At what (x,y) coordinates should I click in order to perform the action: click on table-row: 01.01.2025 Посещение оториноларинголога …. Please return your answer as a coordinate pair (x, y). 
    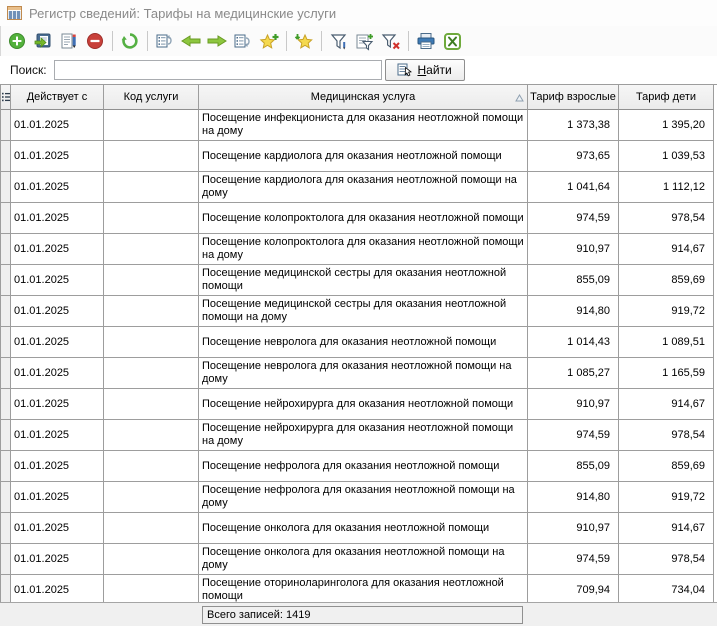
    Looking at the image, I should click on (359, 588).